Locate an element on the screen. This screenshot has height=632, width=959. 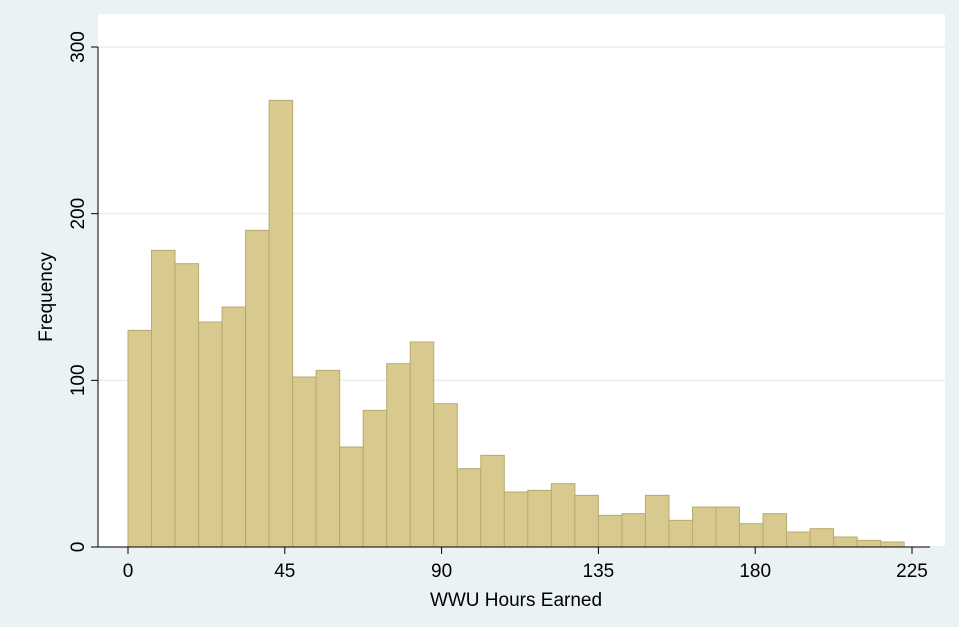
x-tick-label: 225 is located at coordinates (912, 571).